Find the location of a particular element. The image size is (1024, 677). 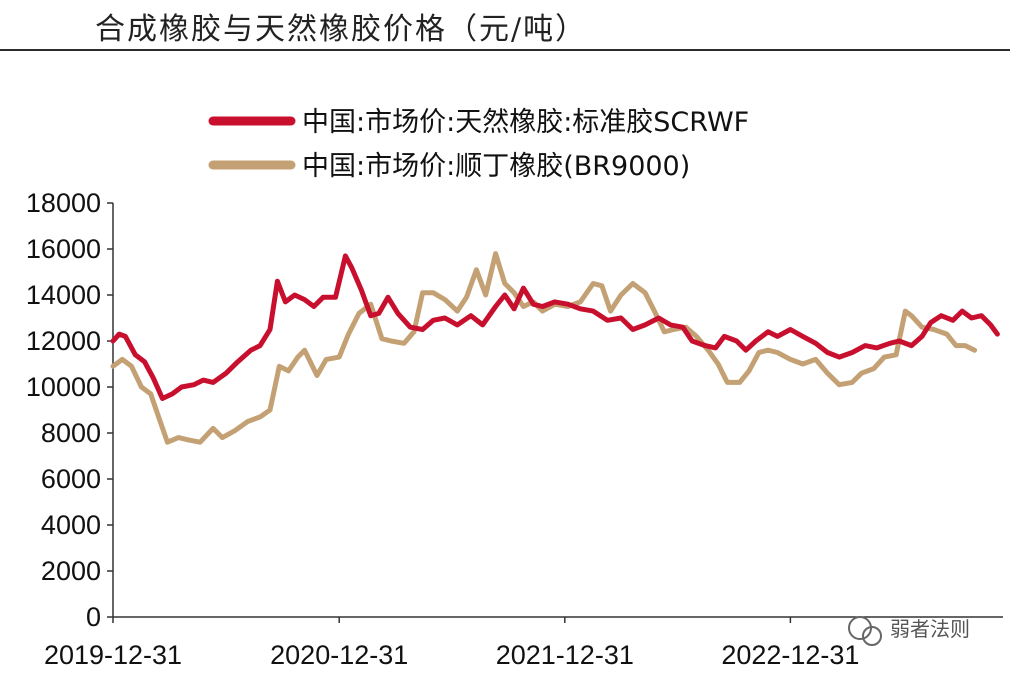

y-tick-label: 8000 is located at coordinates (71, 433).